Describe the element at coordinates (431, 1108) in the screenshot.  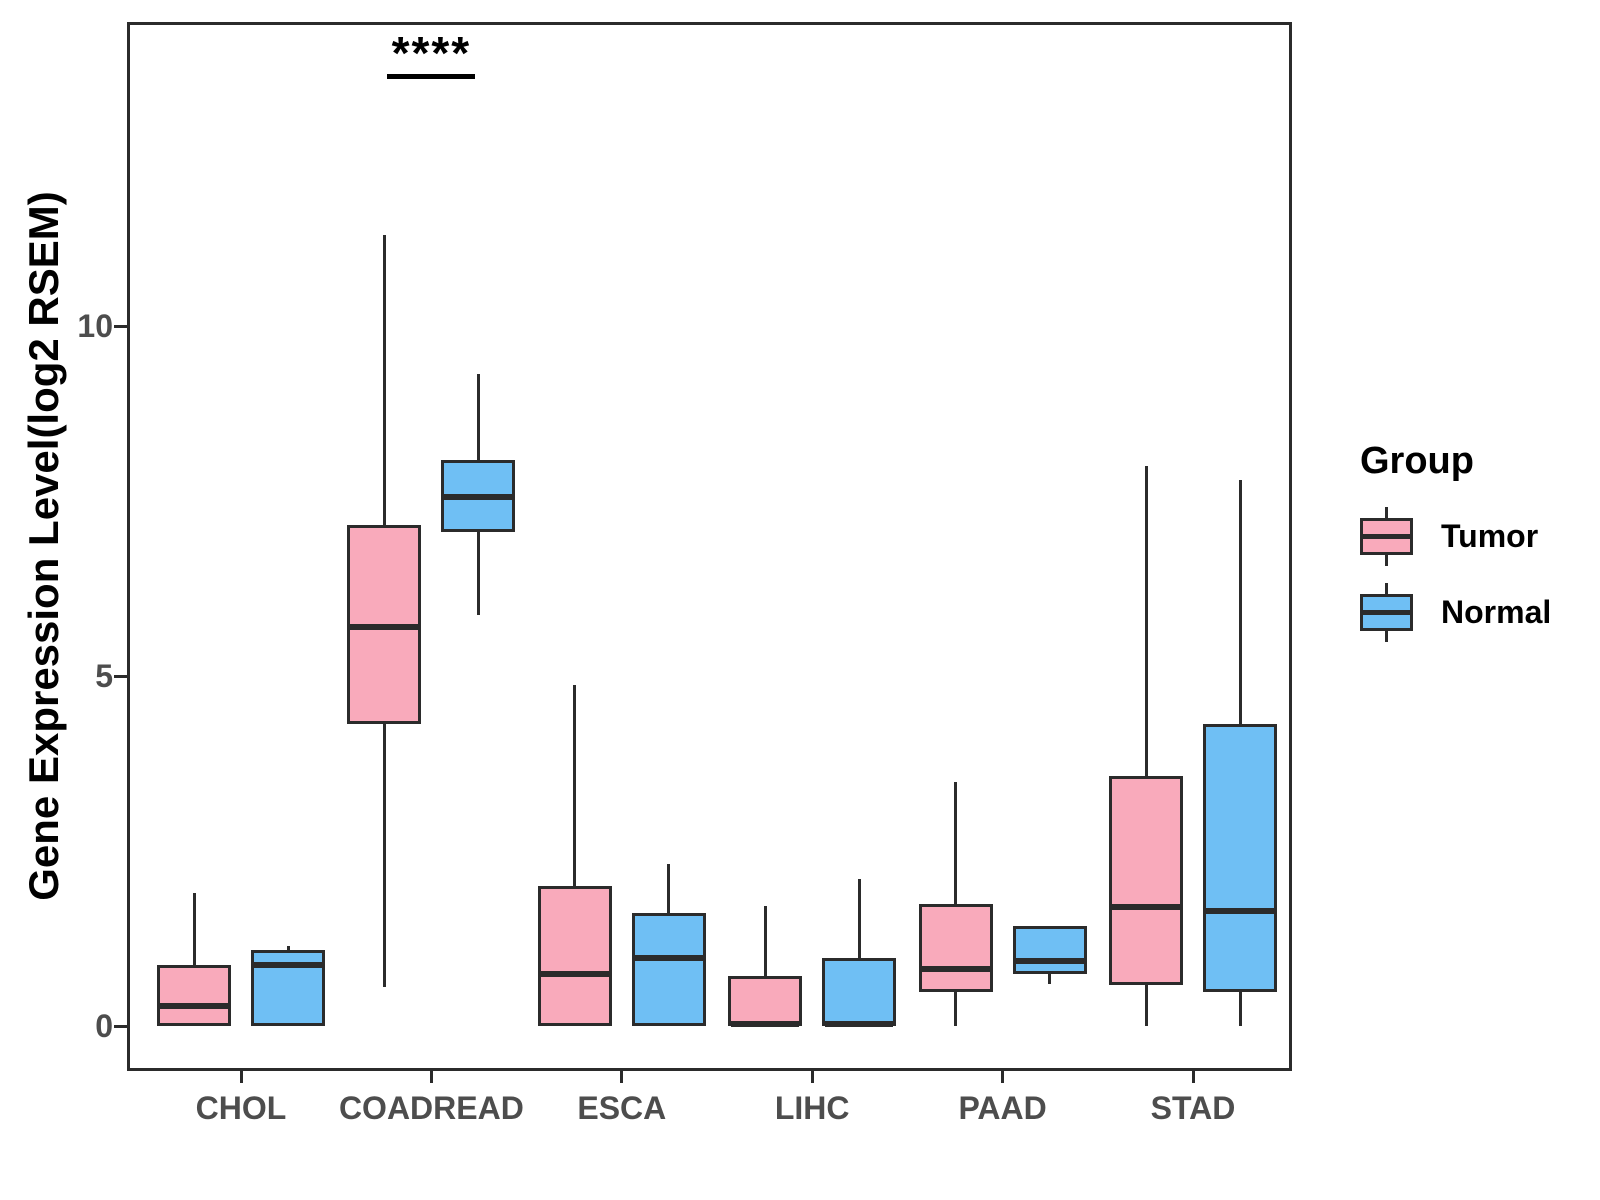
I see `x-tick-label-coadread: COADREAD` at that location.